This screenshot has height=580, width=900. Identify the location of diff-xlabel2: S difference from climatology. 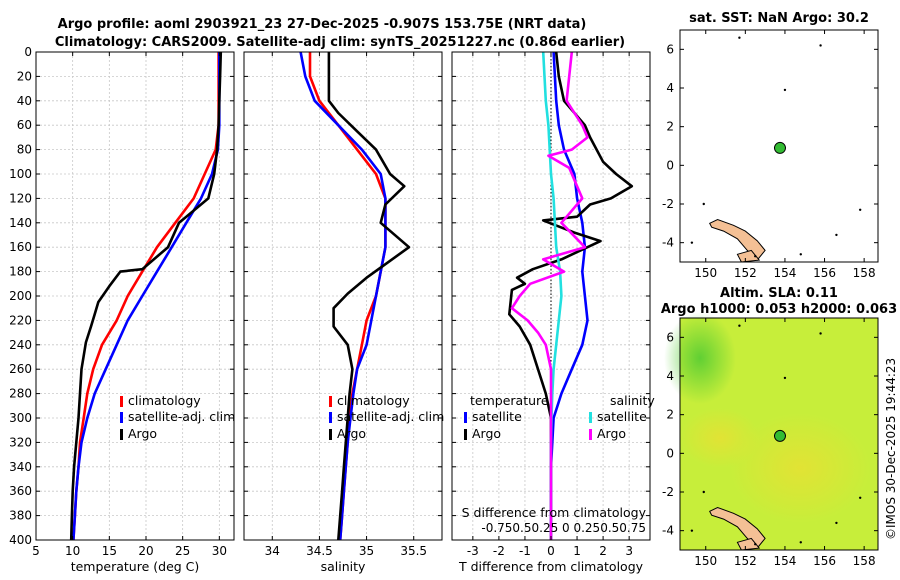
(554, 512).